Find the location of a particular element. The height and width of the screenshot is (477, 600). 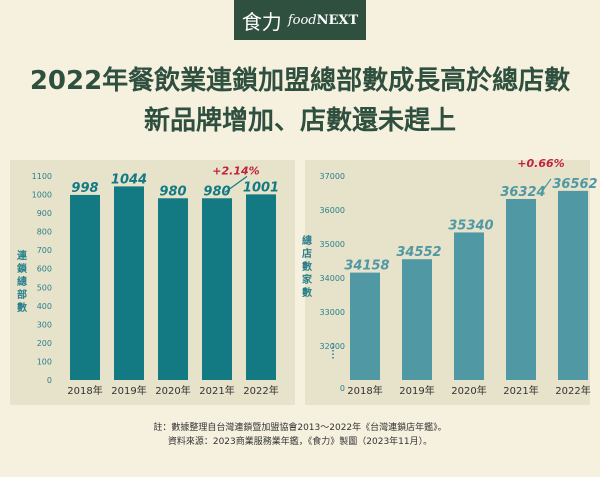

data-label: 35340 is located at coordinates (470, 225).